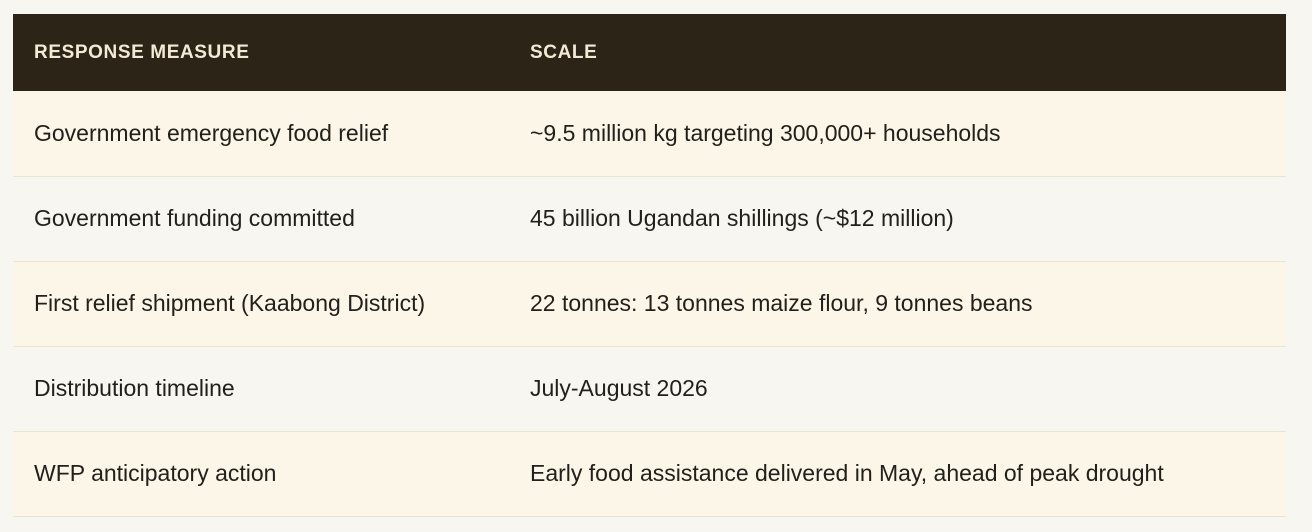 The image size is (1312, 532). Describe the element at coordinates (564, 52) in the screenshot. I see `column-header-scale: SCALE` at that location.